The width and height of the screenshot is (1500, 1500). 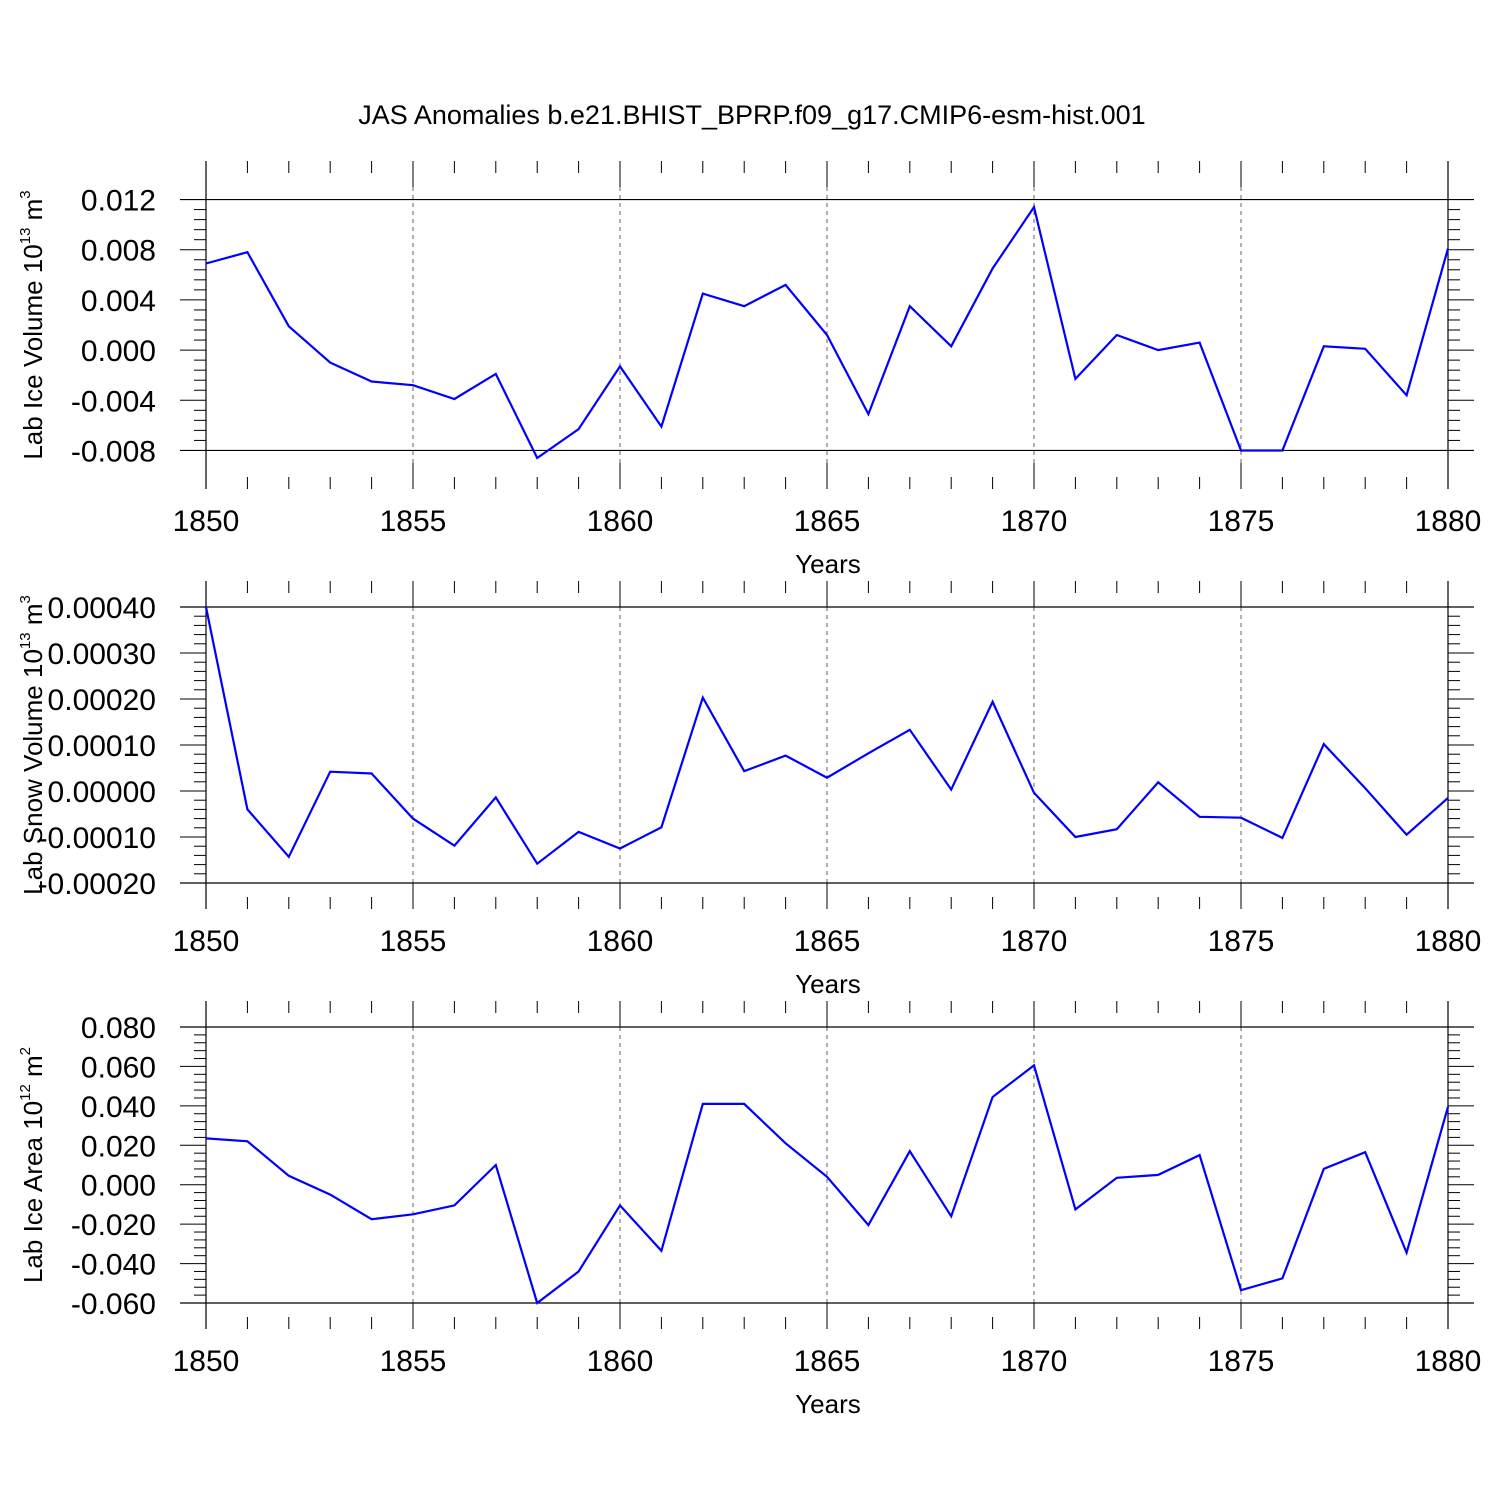 I want to click on y-tick-label: -0.004, so click(x=113, y=401).